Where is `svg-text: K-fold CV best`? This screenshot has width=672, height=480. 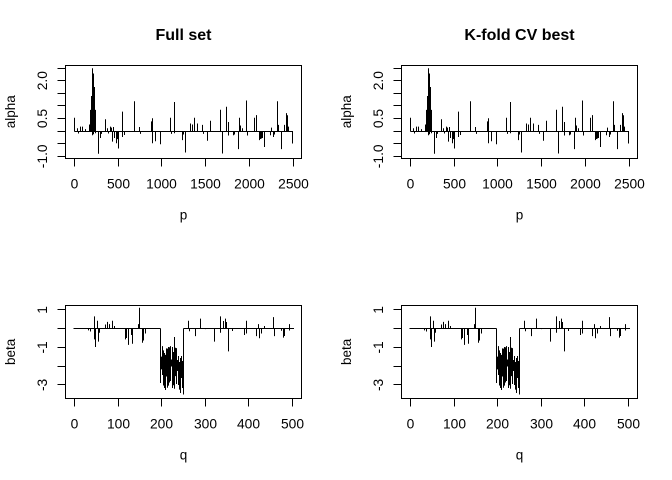 svg-text: K-fold CV best is located at coordinates (519, 35).